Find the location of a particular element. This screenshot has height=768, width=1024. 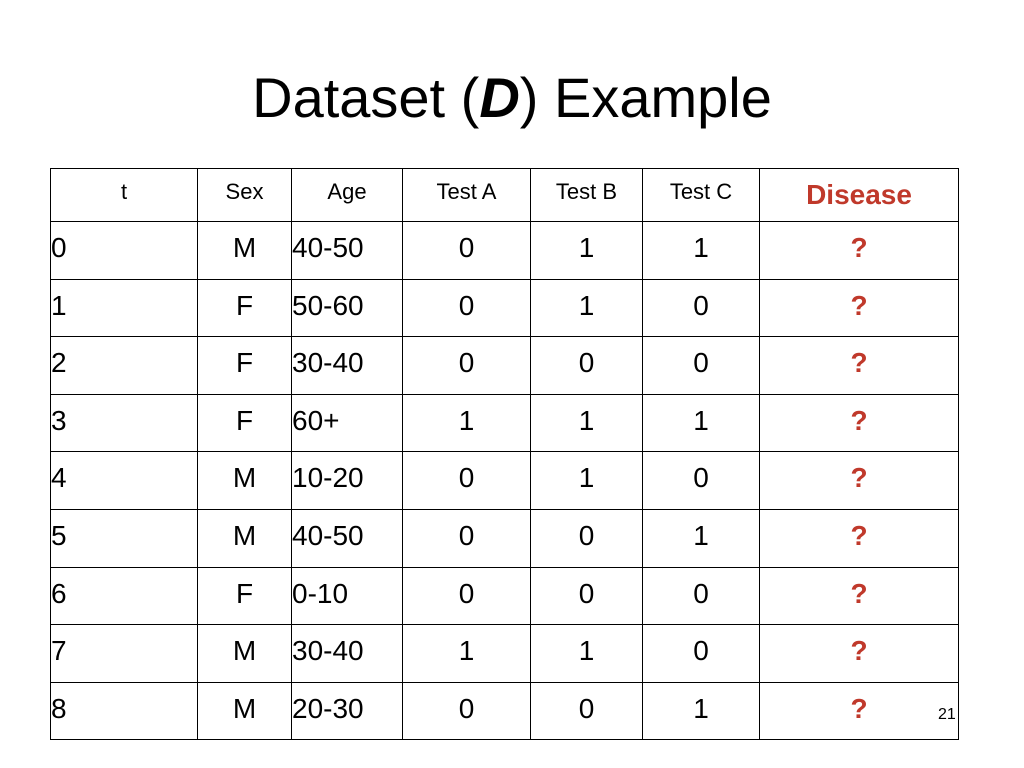

cell-t: 1 is located at coordinates (124, 308).